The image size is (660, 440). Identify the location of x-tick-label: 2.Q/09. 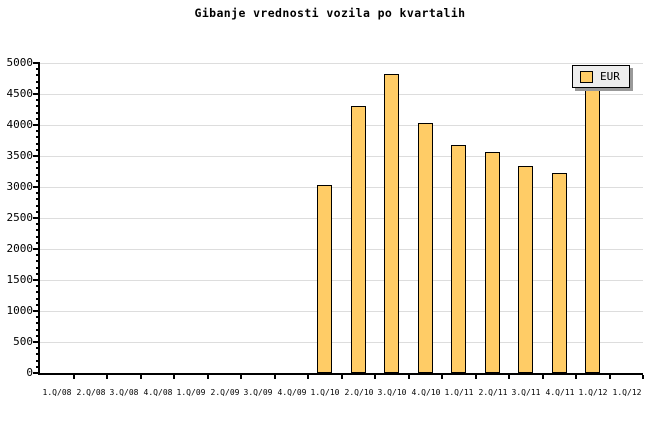
(225, 392).